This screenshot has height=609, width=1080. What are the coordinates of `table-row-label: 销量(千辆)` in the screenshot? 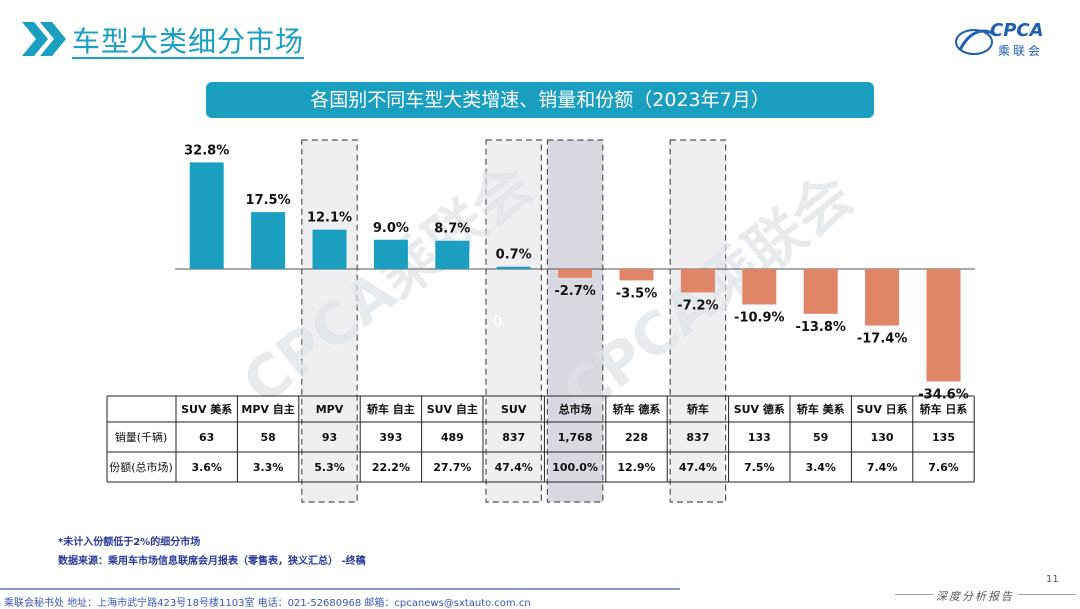 It's located at (141, 437).